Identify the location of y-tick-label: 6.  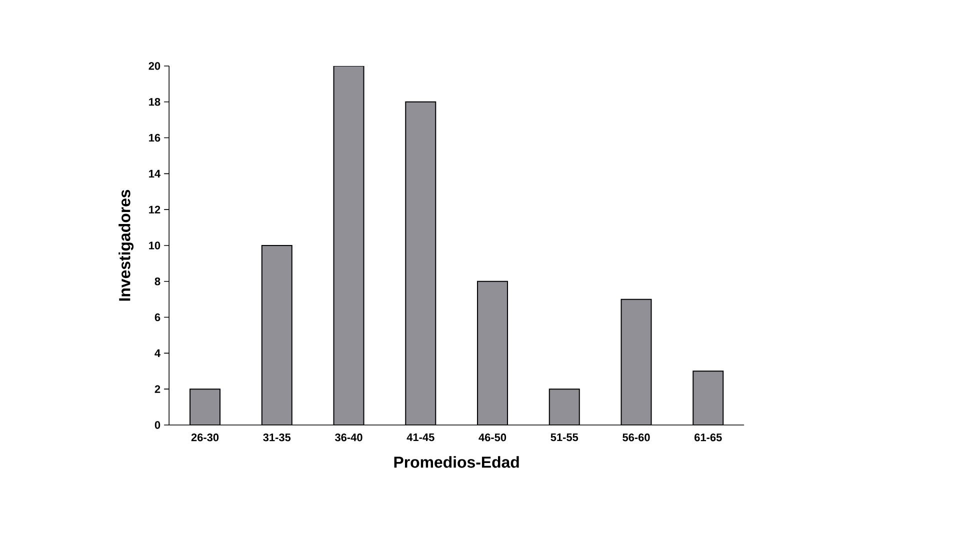
(157, 317).